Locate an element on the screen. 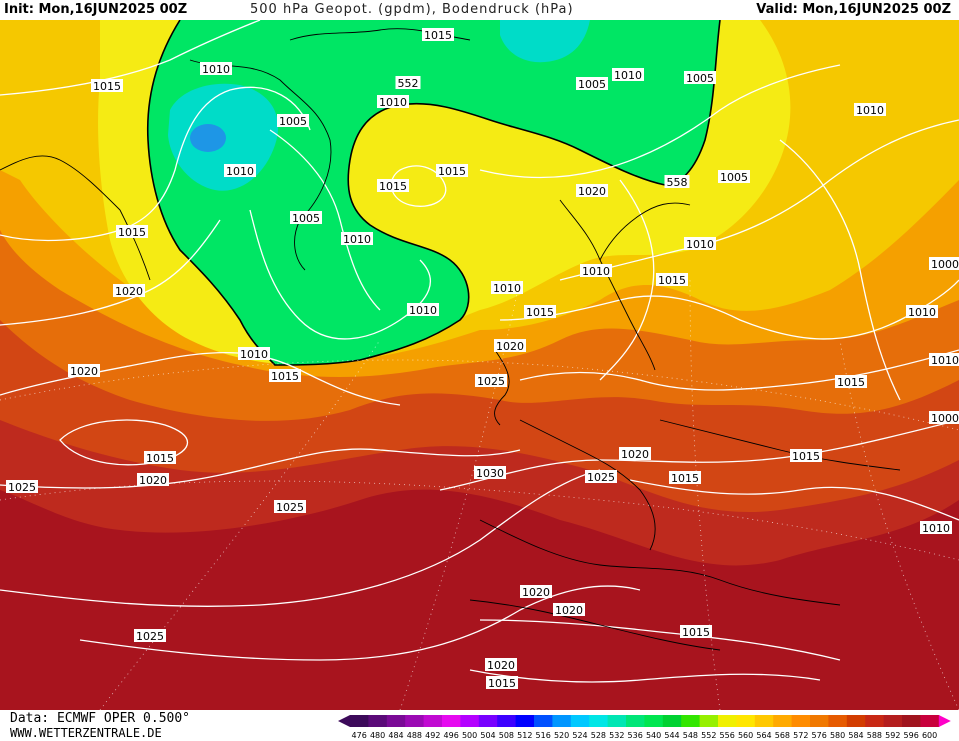  legend-tick-label: 528 is located at coordinates (598, 735).